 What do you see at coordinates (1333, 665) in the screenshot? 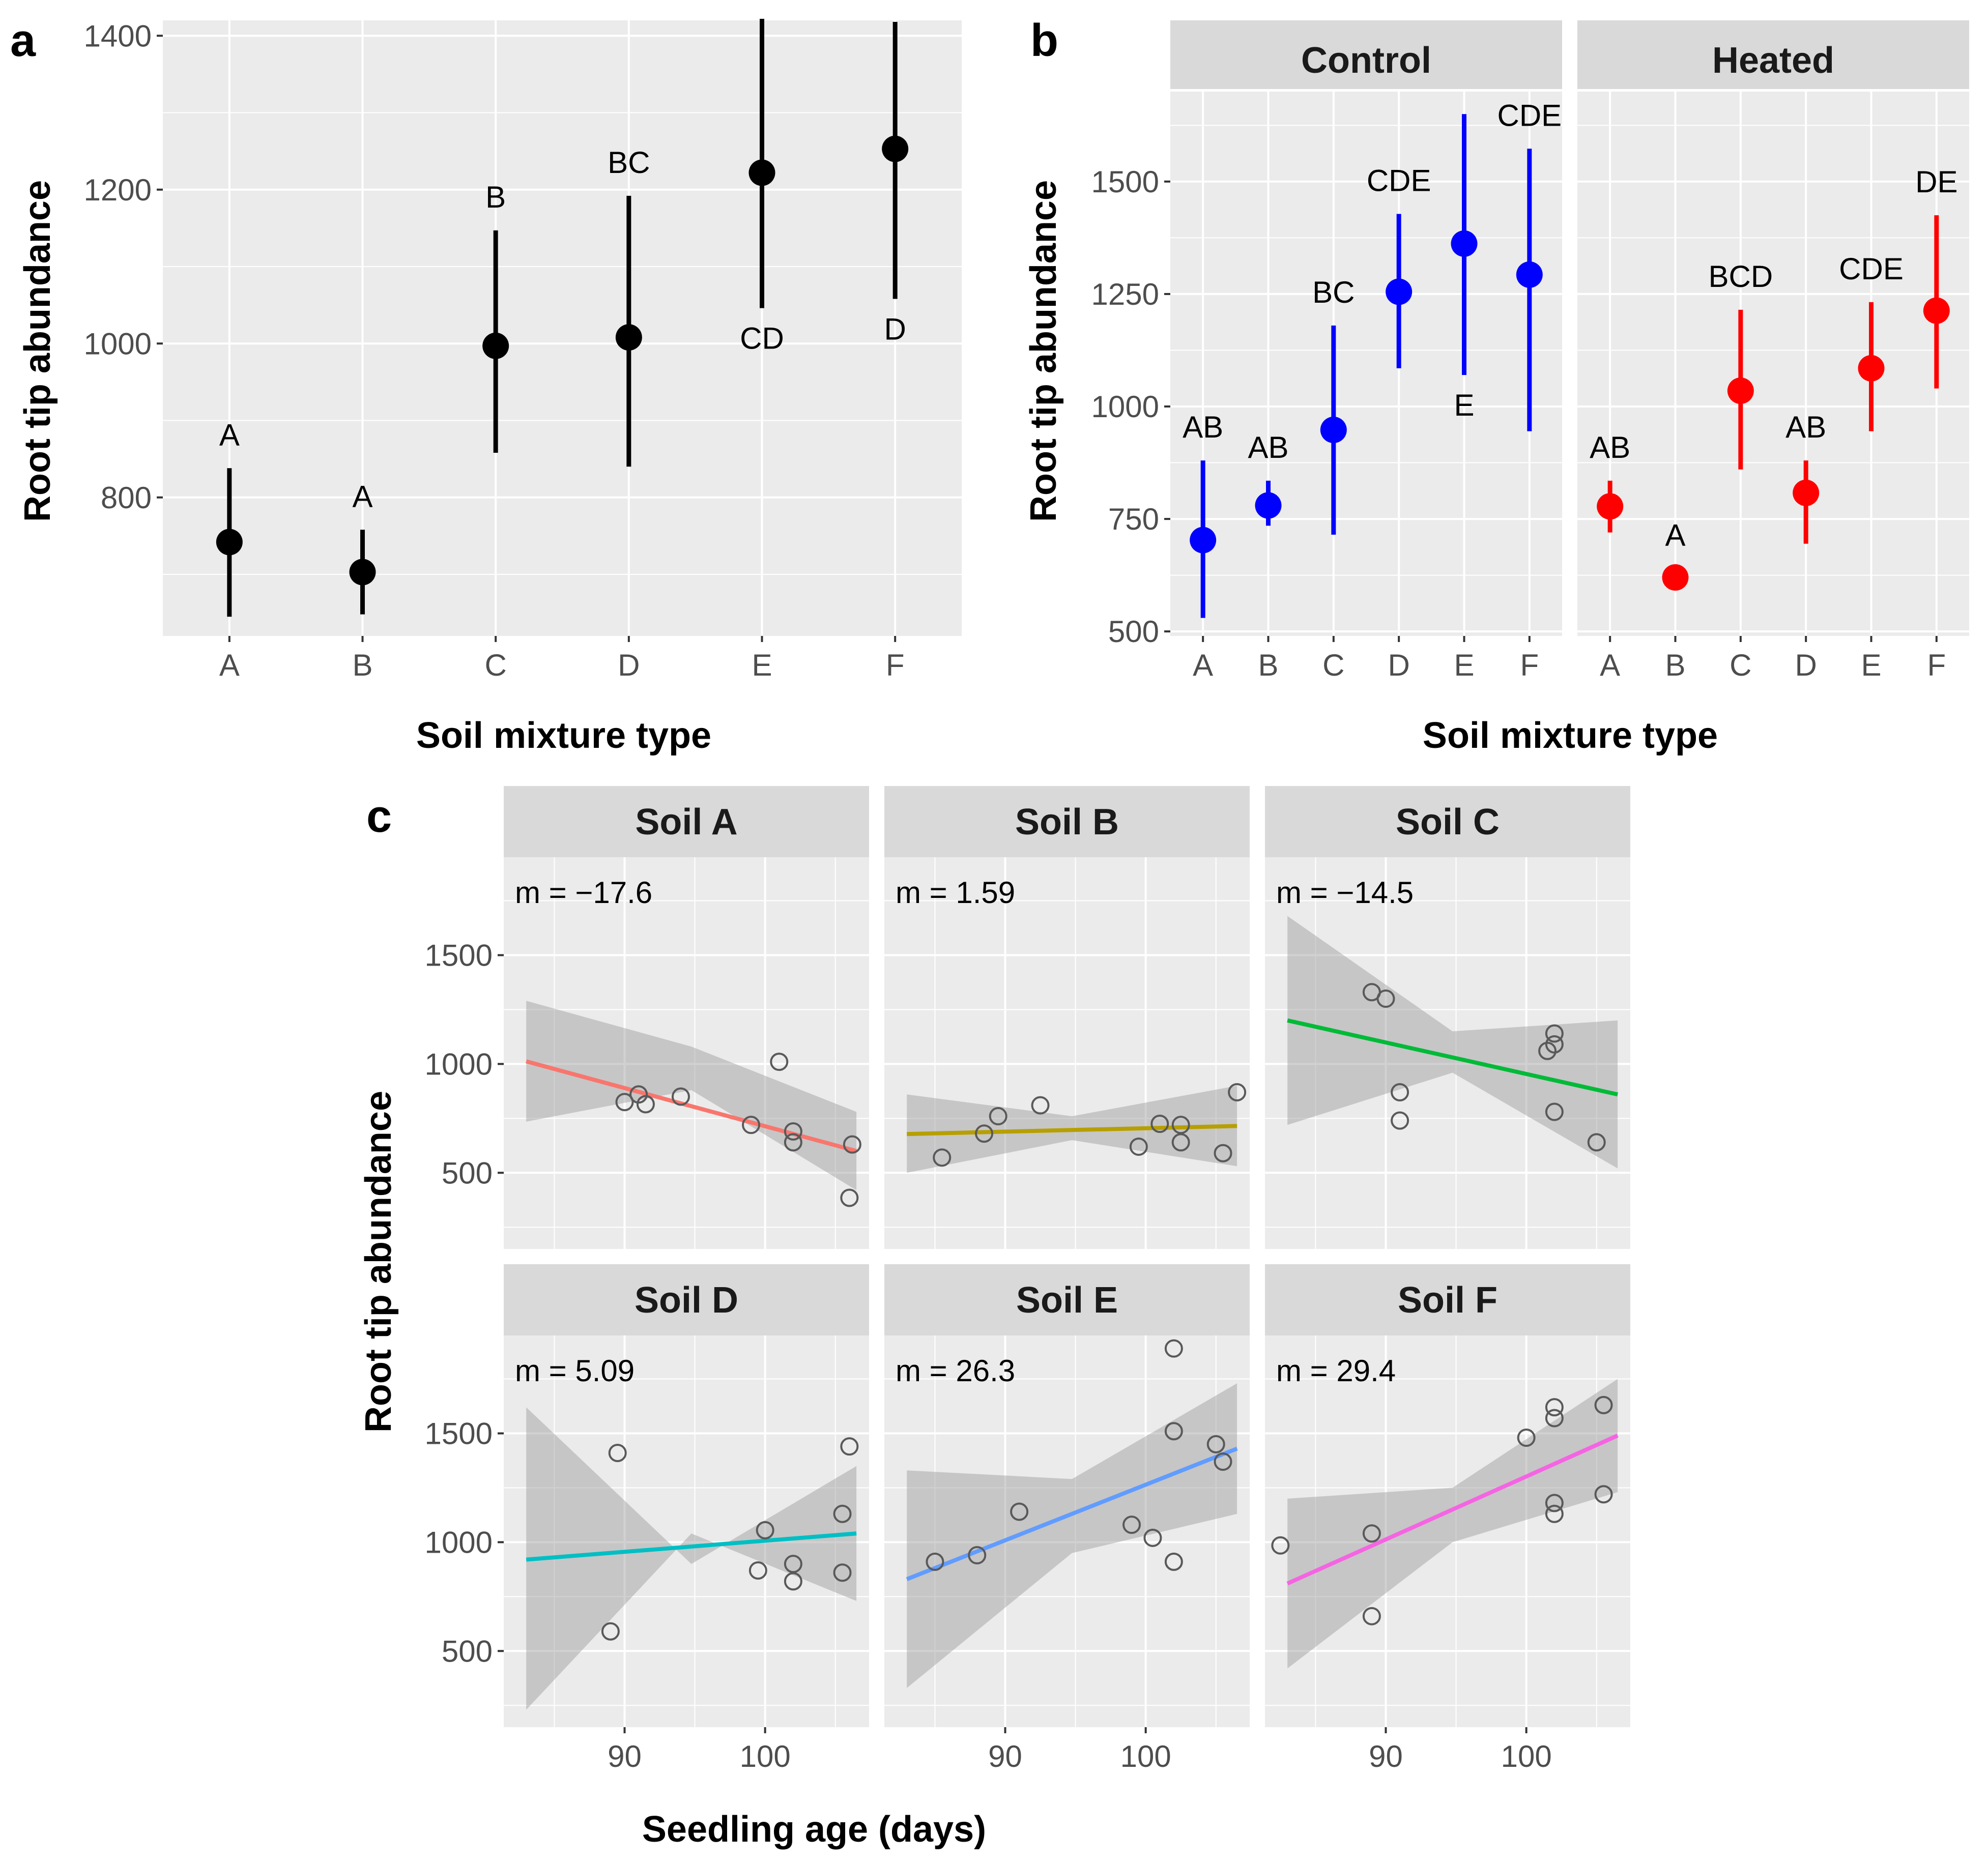
I see `panel-b-control-xtick-label: C` at bounding box center [1333, 665].